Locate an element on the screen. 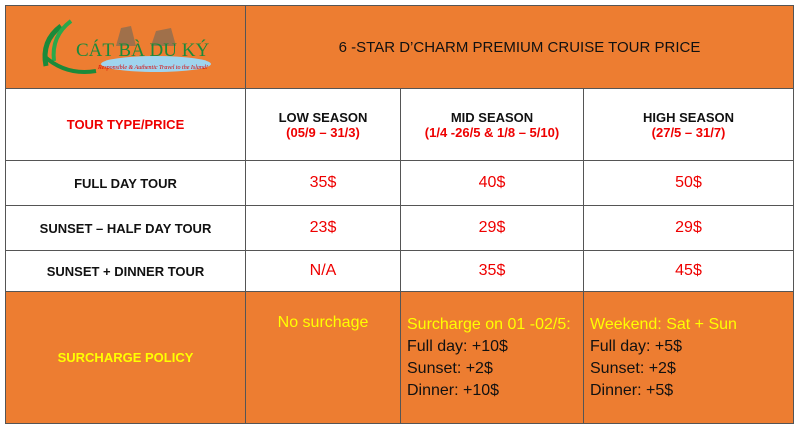 The width and height of the screenshot is (800, 432). tour-name: SUNSET + DINNER TOUR is located at coordinates (125, 271).